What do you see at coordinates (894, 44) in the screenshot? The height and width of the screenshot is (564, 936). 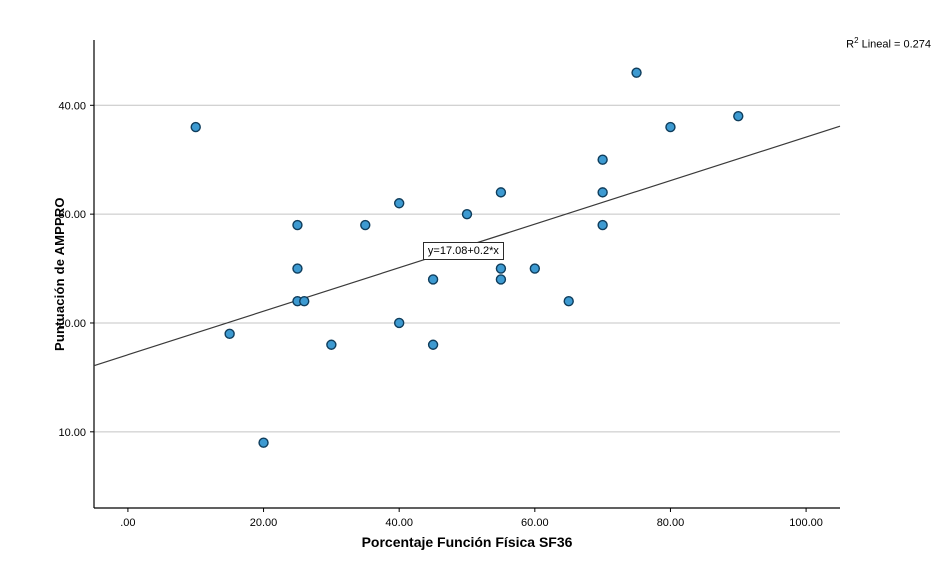 I see `r2-value-text: Lineal = 0.274` at bounding box center [894, 44].